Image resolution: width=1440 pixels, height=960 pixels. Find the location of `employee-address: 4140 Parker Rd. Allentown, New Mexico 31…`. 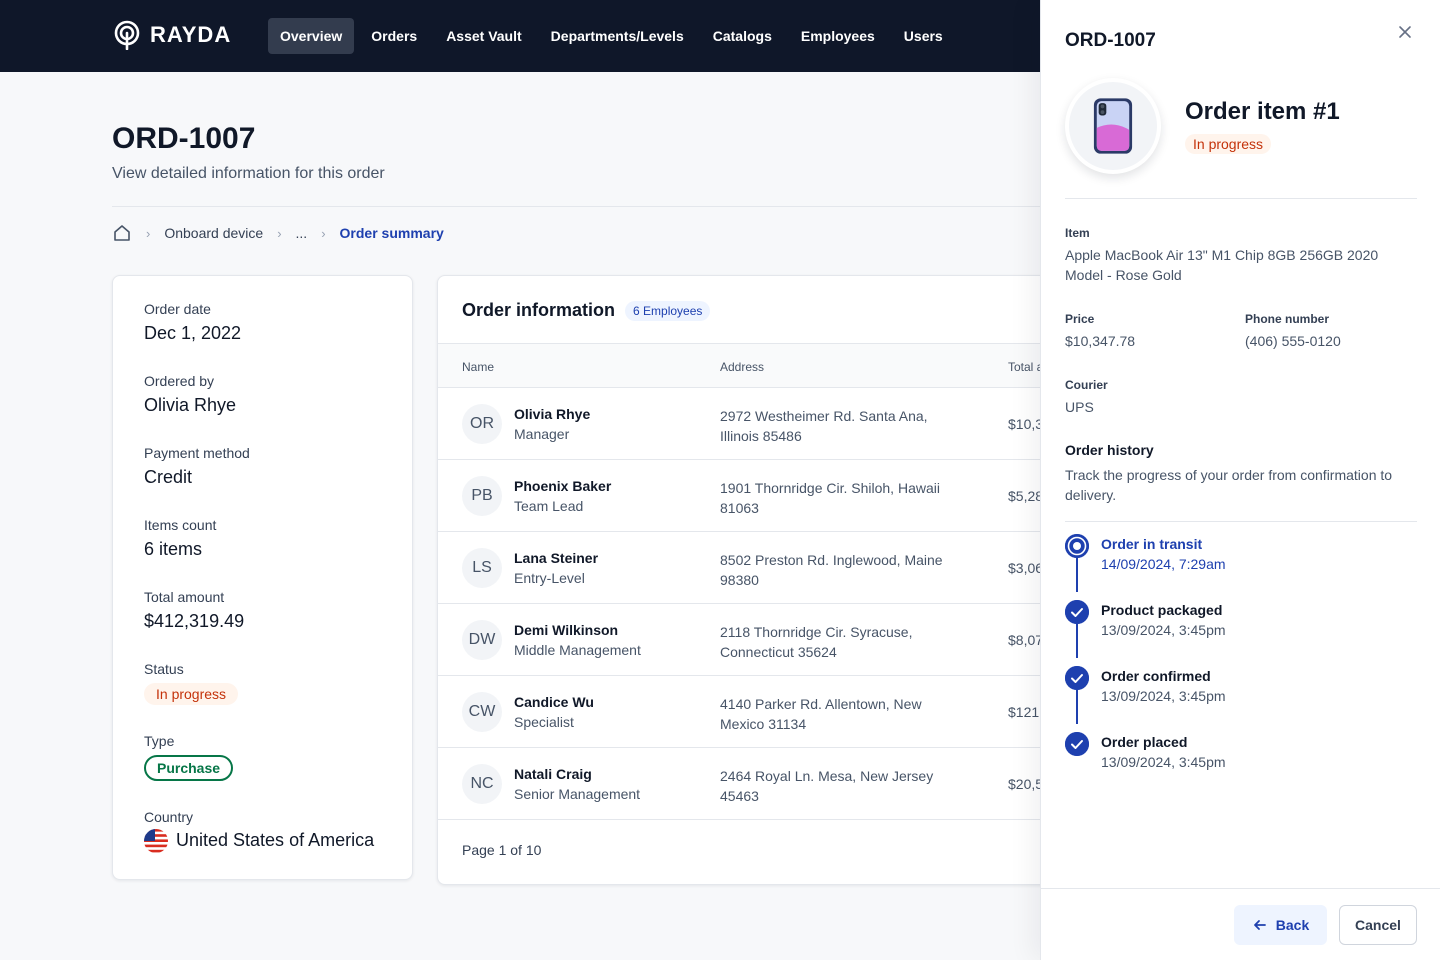

employee-address: 4140 Parker Rd. Allentown, New Mexico 31… is located at coordinates (821, 714).